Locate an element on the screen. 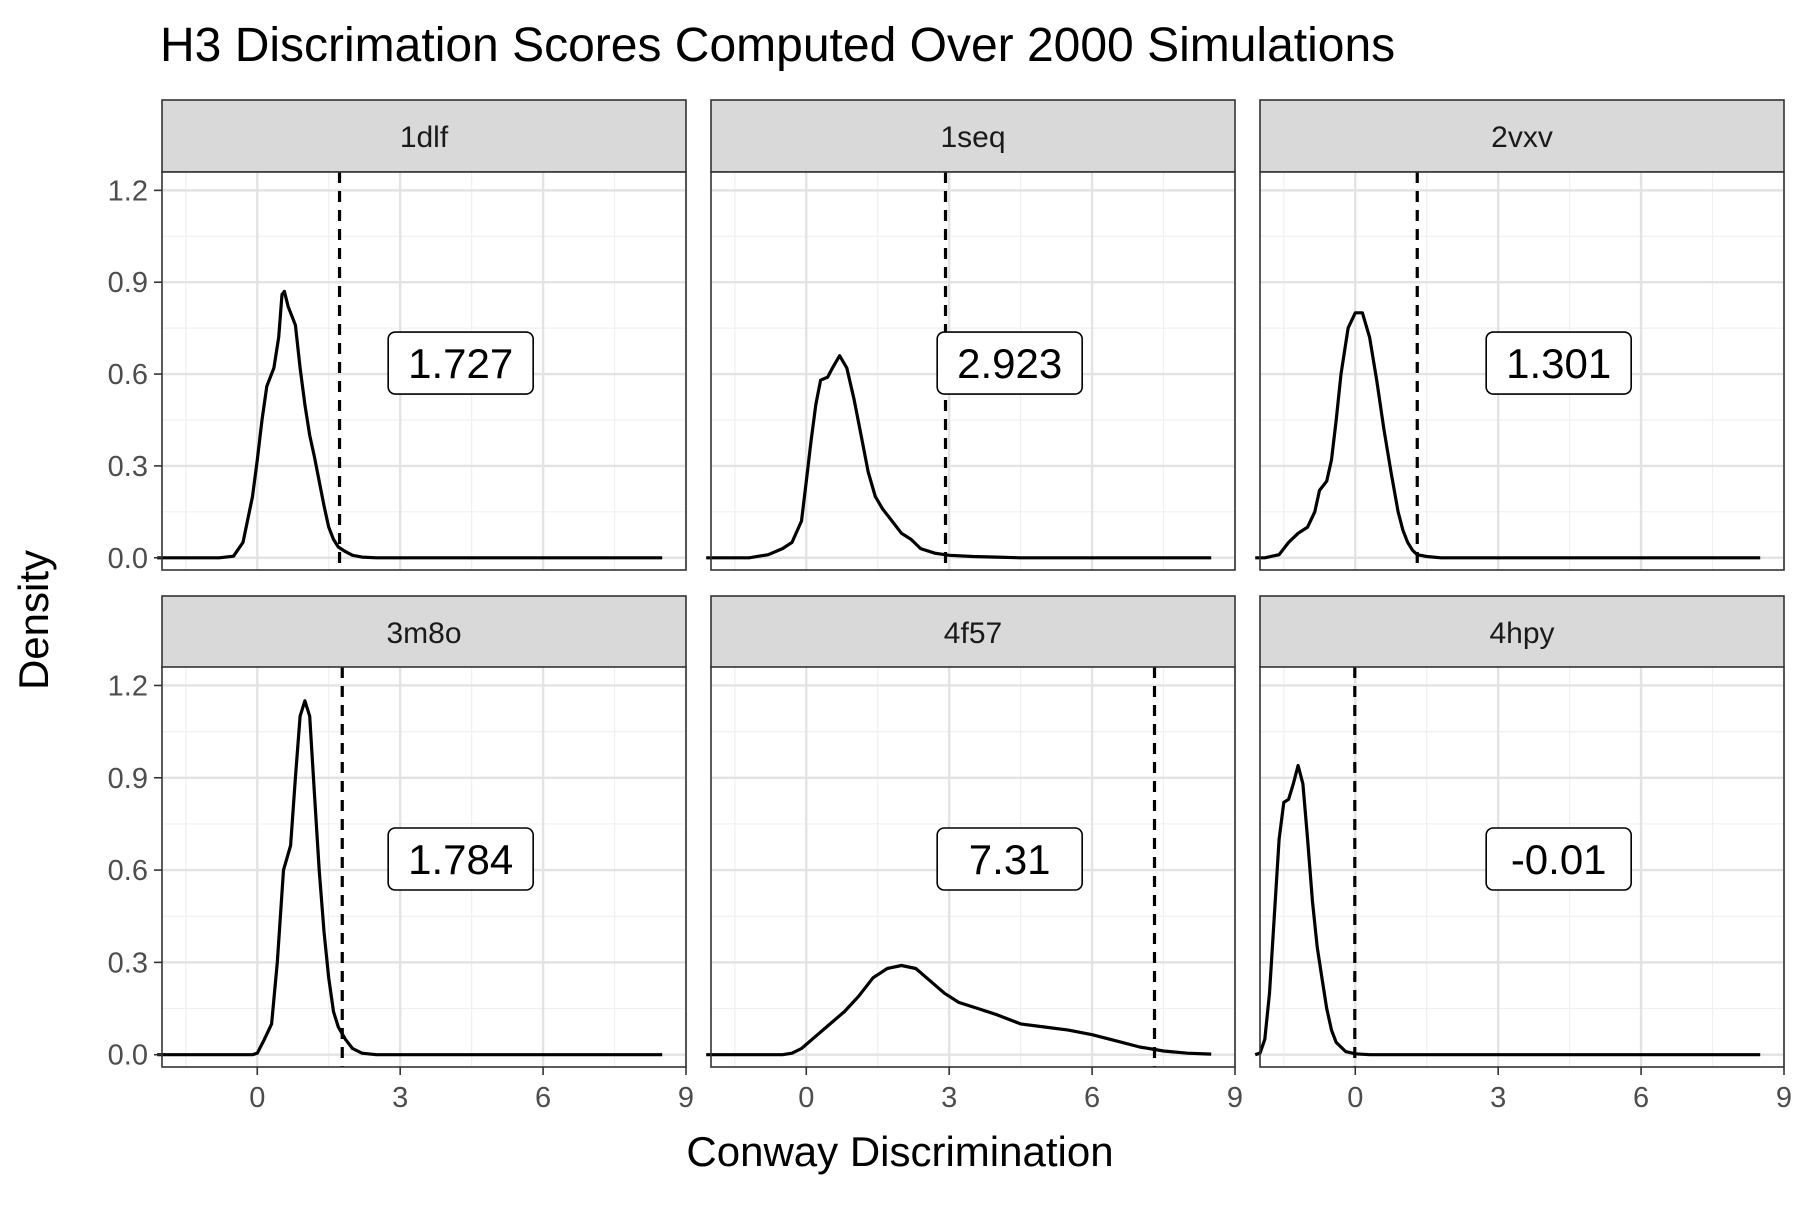 Image resolution: width=1800 pixels, height=1205 pixels. facet-panel-2vxv: 2vxv 1.301 is located at coordinates (1520, 335).